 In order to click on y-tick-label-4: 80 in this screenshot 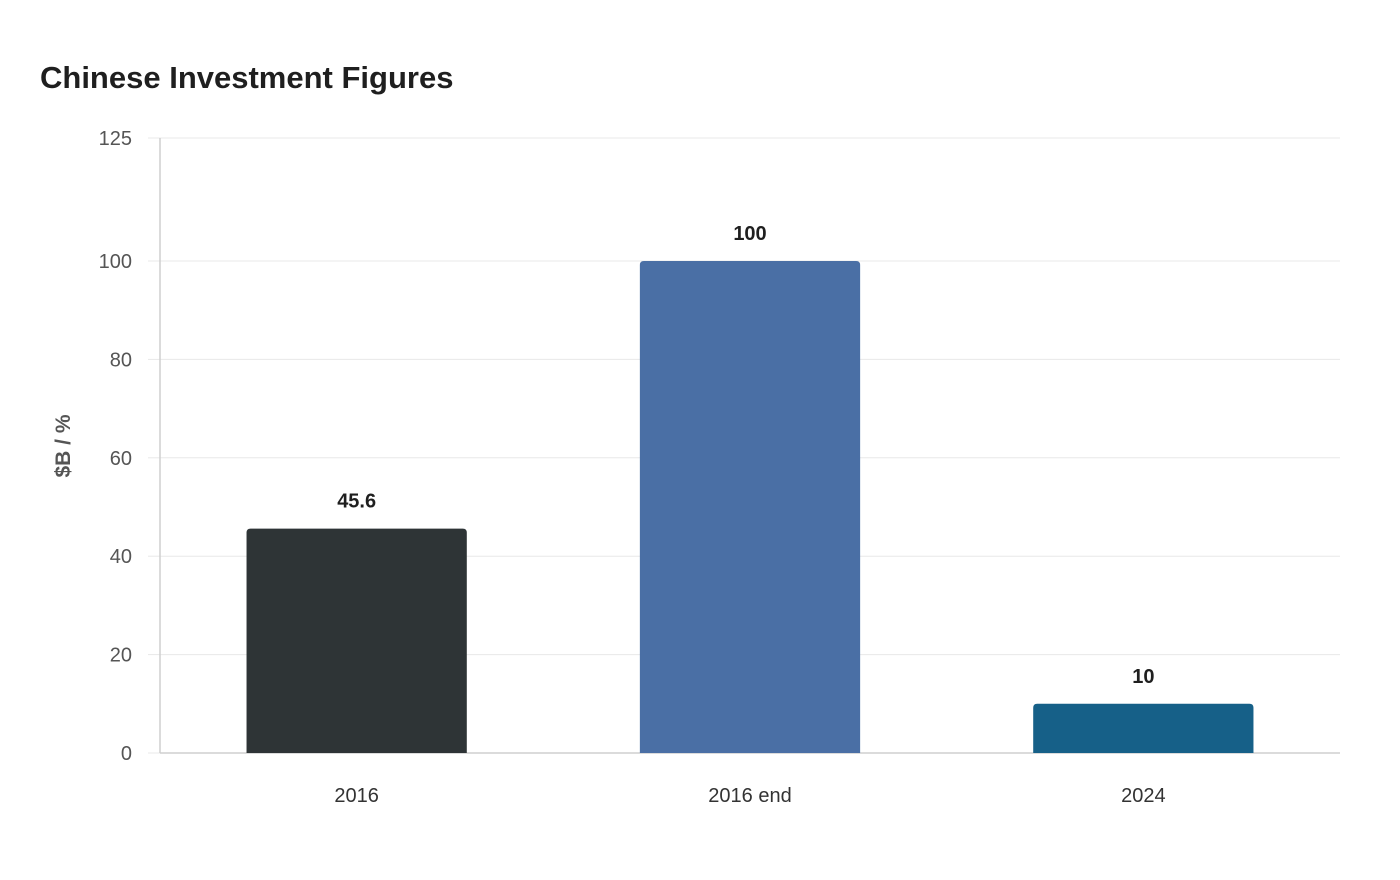, I will do `click(121, 360)`.